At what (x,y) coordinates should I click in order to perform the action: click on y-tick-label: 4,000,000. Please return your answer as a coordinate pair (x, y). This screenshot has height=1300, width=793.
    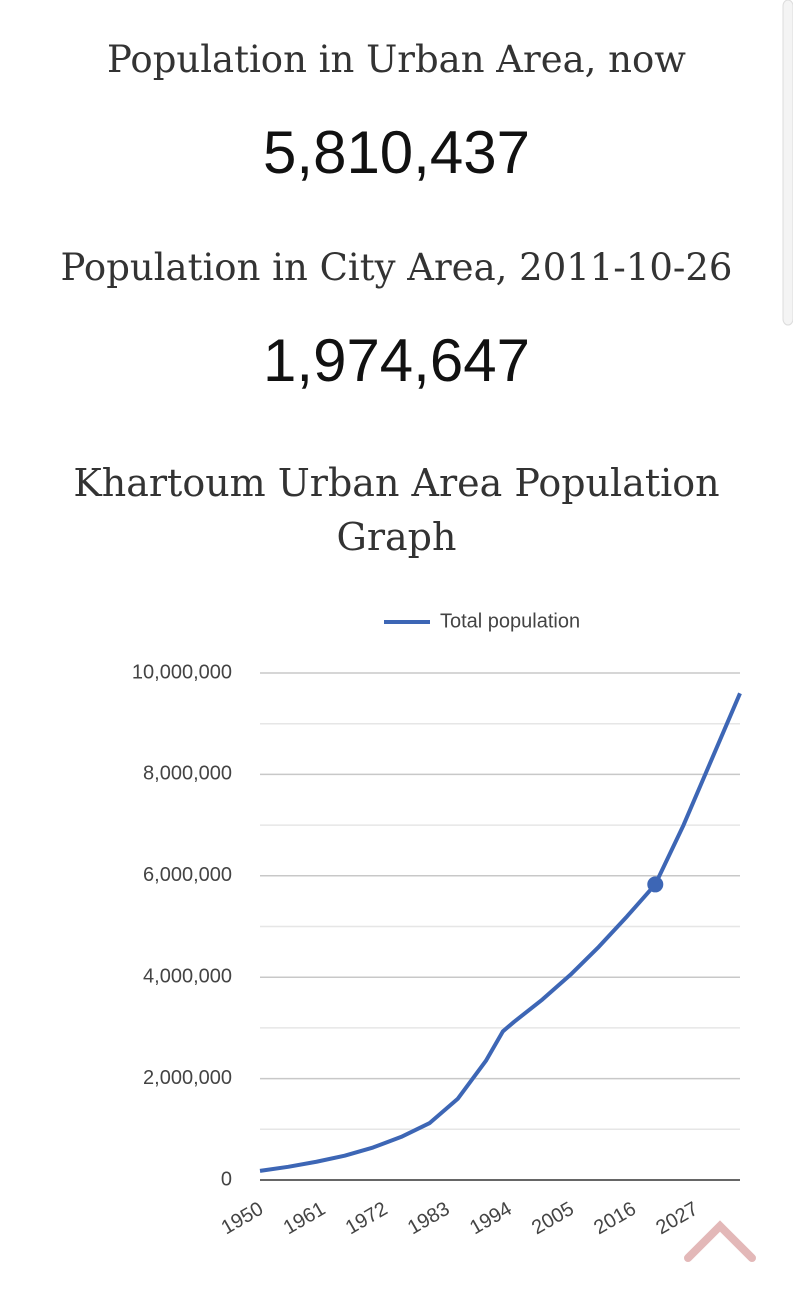
    Looking at the image, I should click on (187, 976).